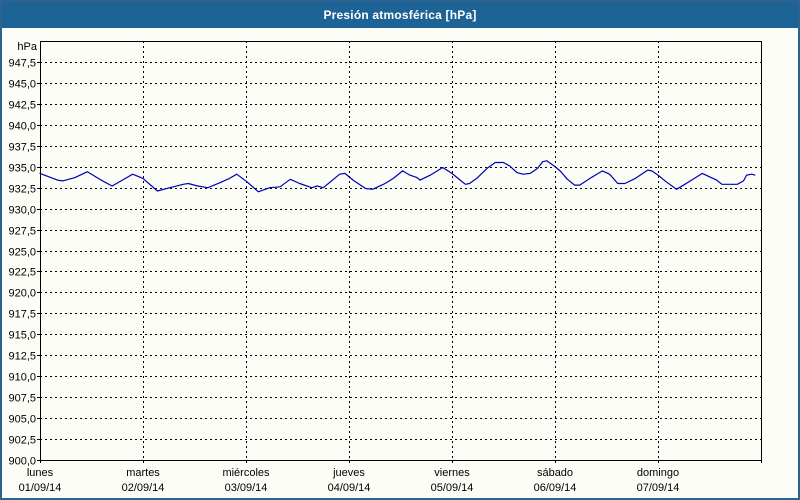  I want to click on y-tick-label: 945,0, so click(22, 85).